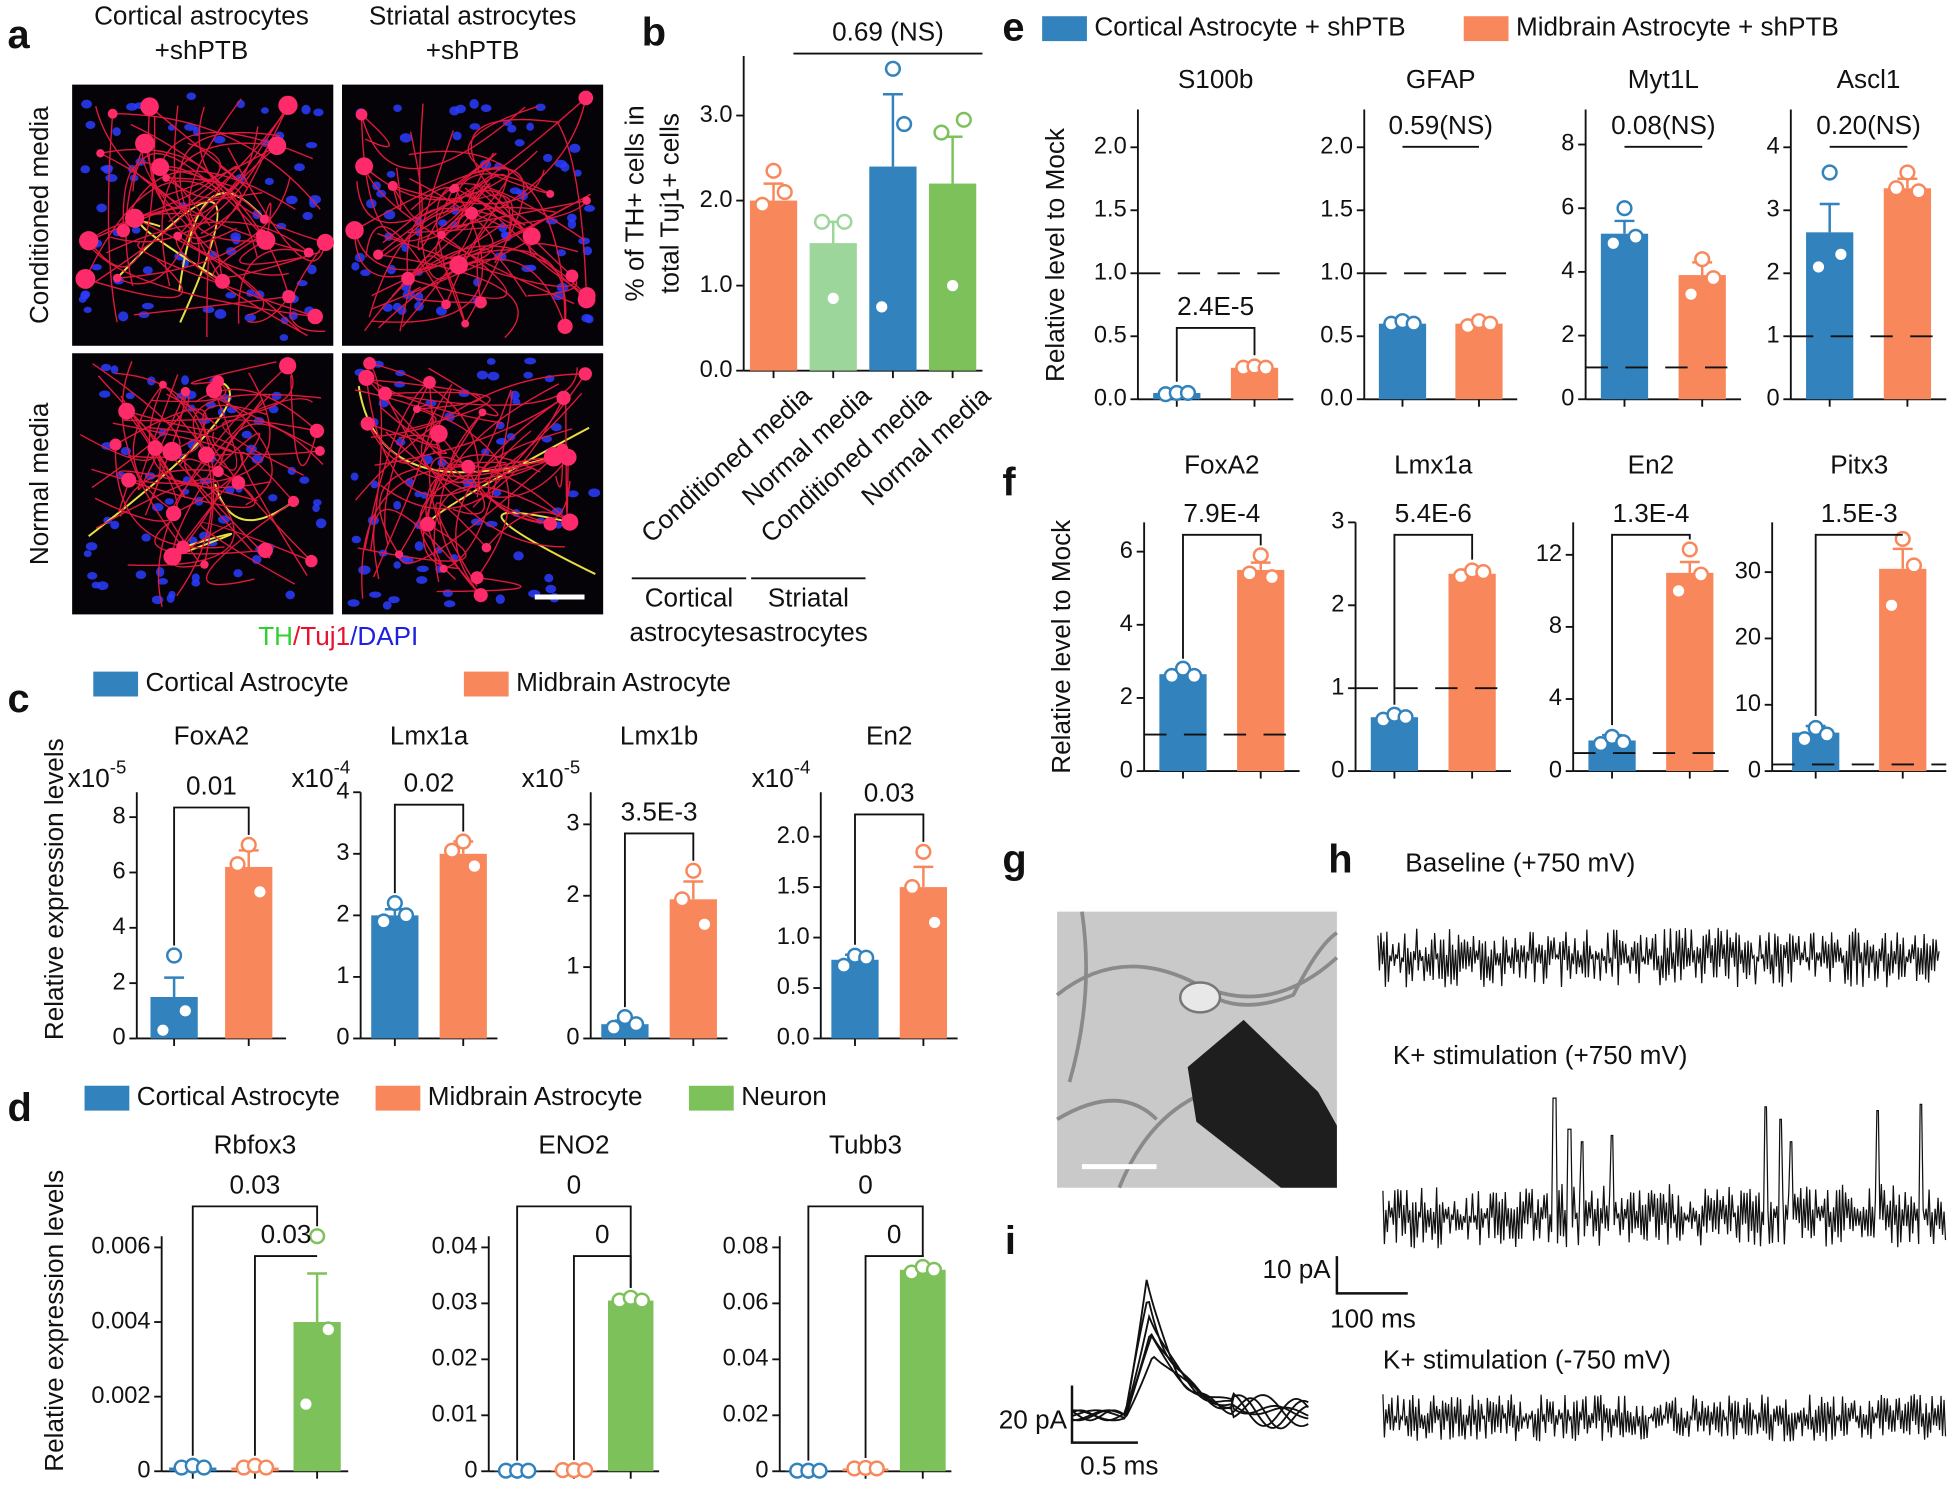  I want to click on y-tick-label: 0.5, so click(1336, 336).